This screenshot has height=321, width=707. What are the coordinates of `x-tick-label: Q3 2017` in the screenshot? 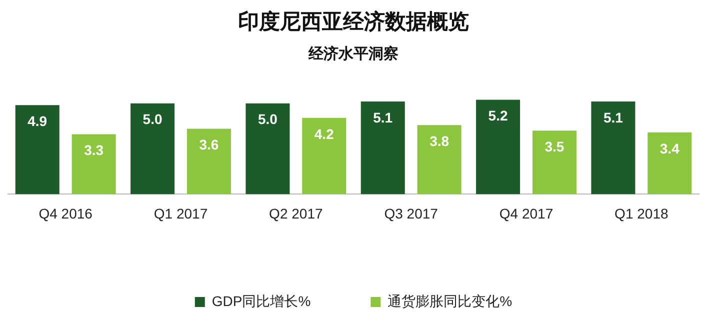 It's located at (411, 213).